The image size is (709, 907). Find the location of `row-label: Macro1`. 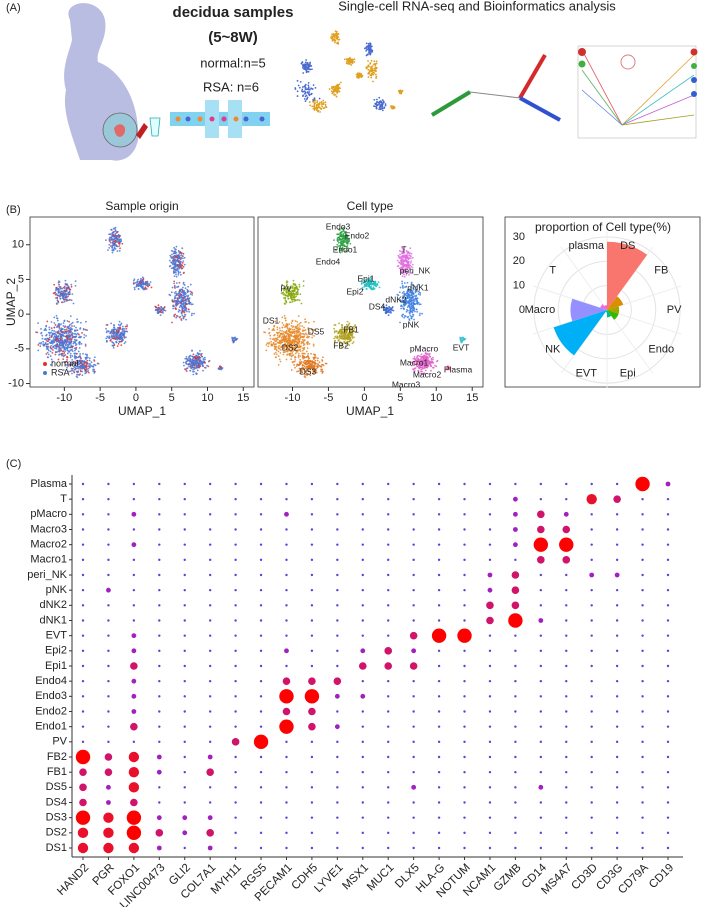

row-label: Macro1 is located at coordinates (48, 560).